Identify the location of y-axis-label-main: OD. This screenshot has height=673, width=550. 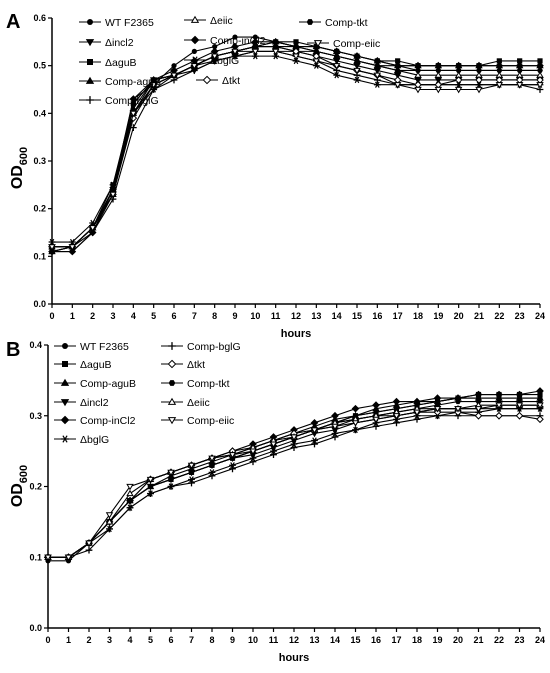
(17, 495).